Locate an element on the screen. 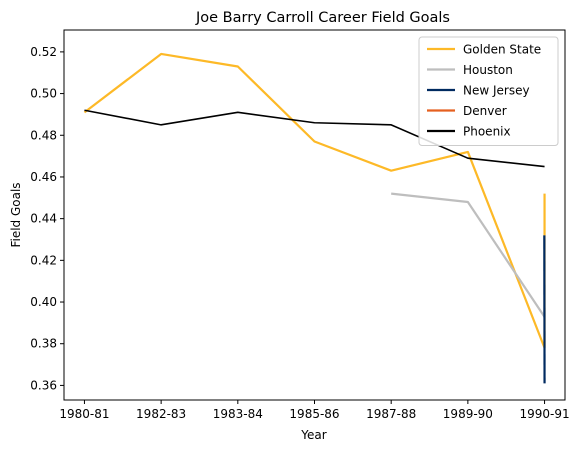 The width and height of the screenshot is (582, 457). y-tick-label: 0.48 is located at coordinates (43, 135).